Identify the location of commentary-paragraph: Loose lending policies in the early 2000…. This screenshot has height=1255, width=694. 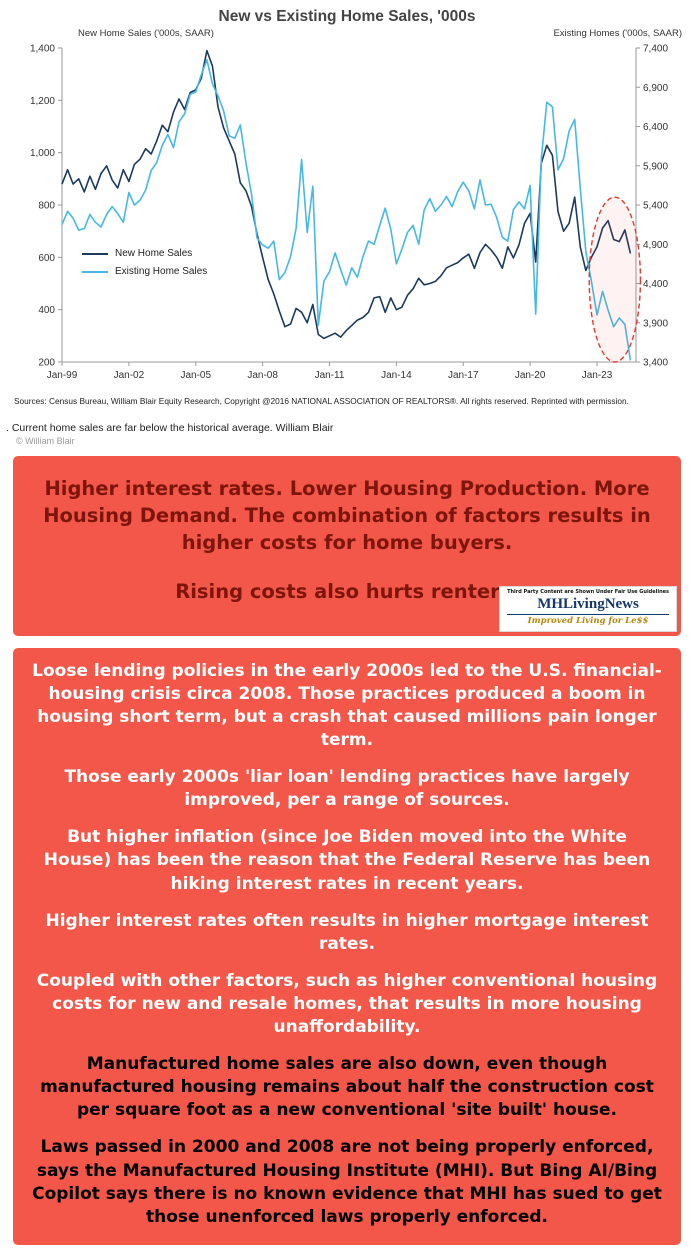
(347, 705).